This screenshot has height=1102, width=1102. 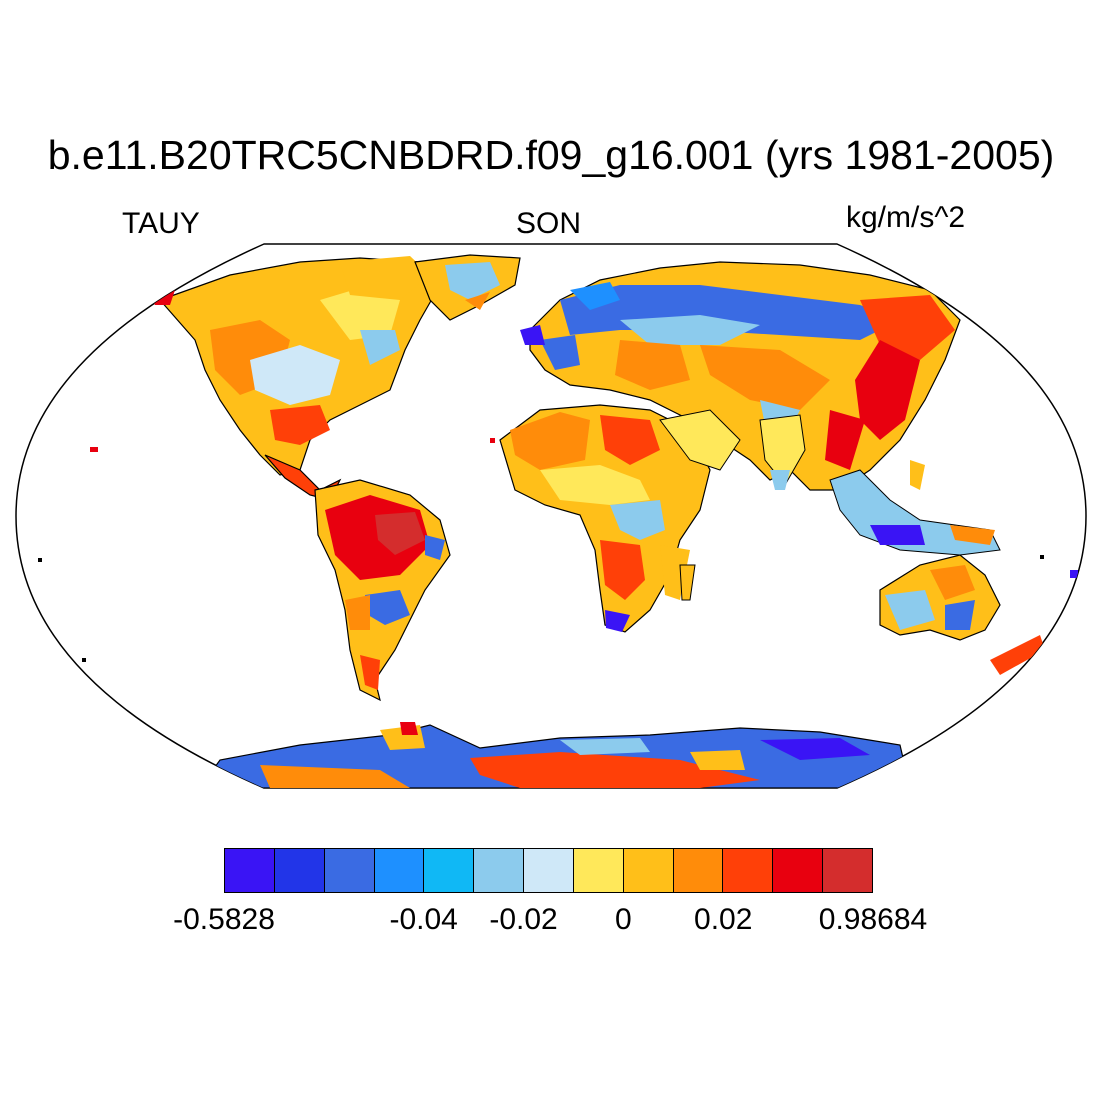 What do you see at coordinates (382, 590) in the screenshot?
I see `south-america-region` at bounding box center [382, 590].